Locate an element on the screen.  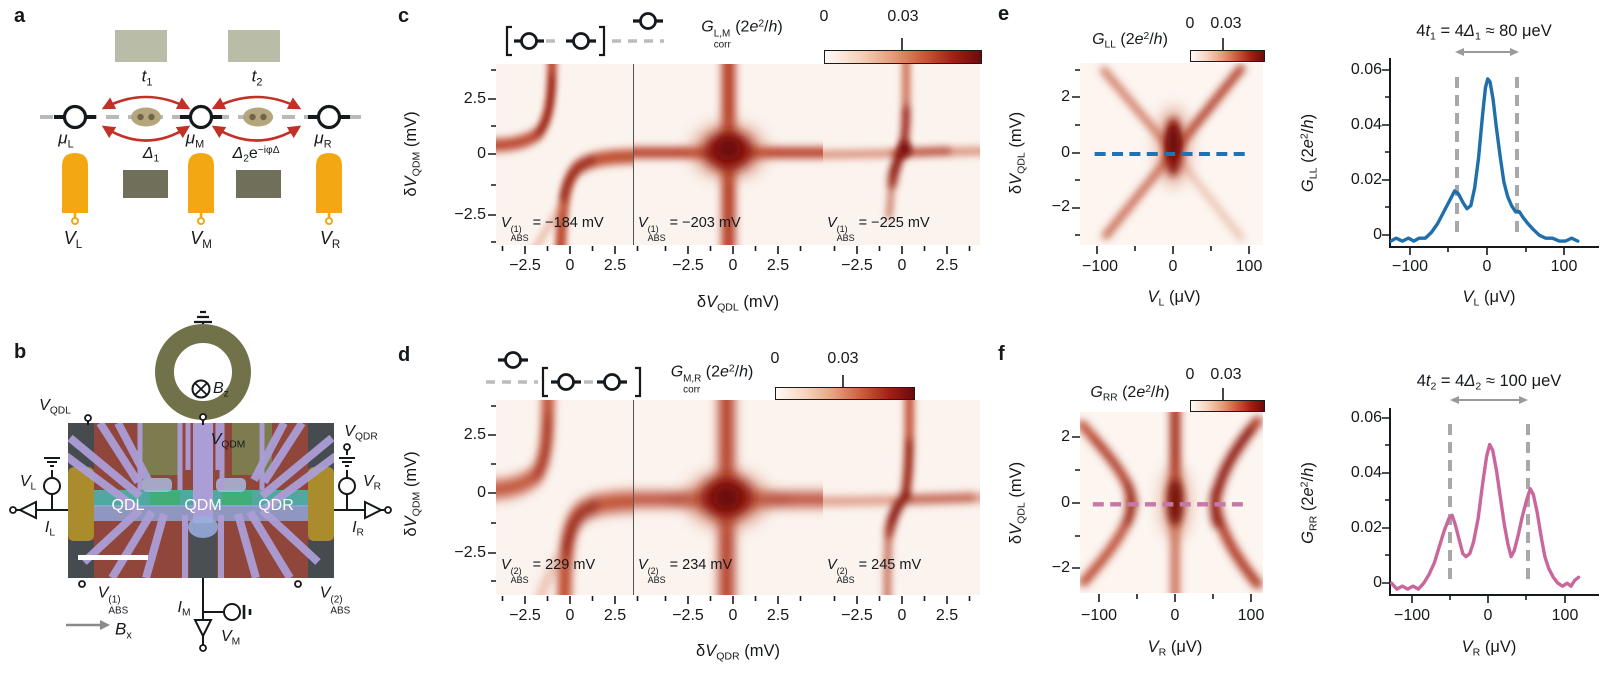
f-map-xtick: 100 is located at coordinates (1251, 615).